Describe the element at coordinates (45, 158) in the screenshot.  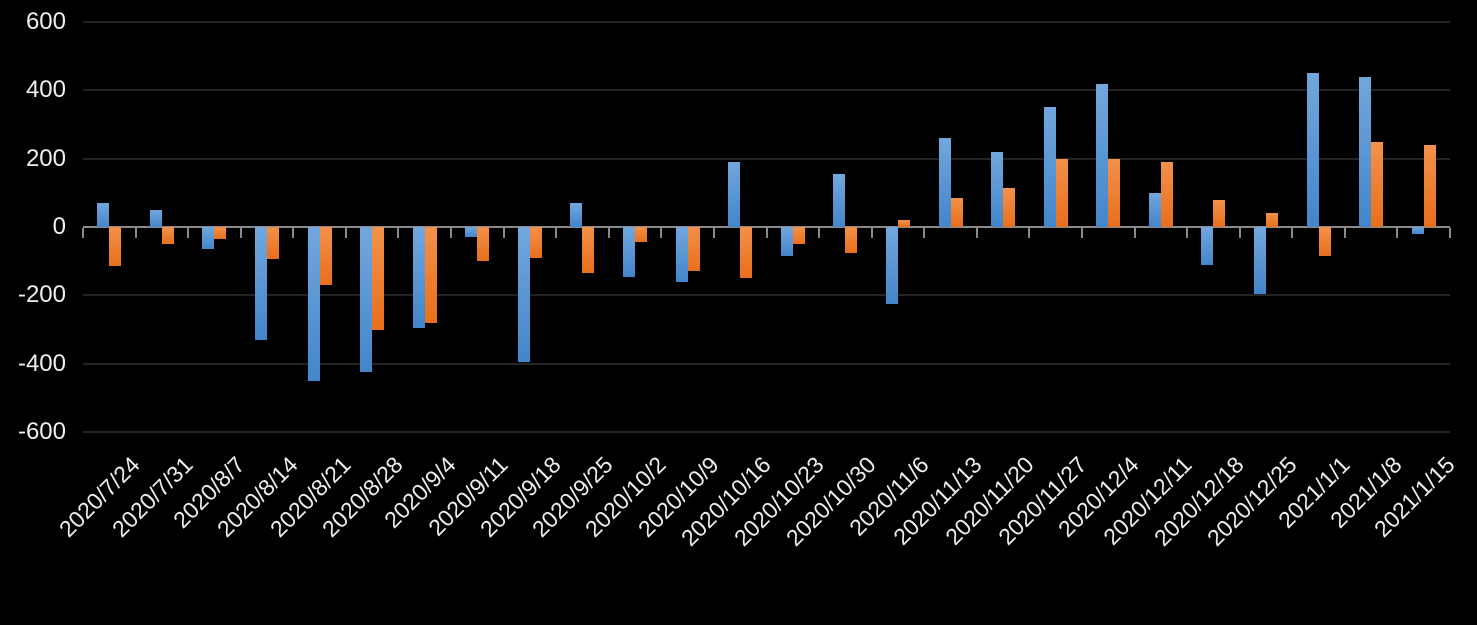
I see `y-axis-tick-label: 200` at that location.